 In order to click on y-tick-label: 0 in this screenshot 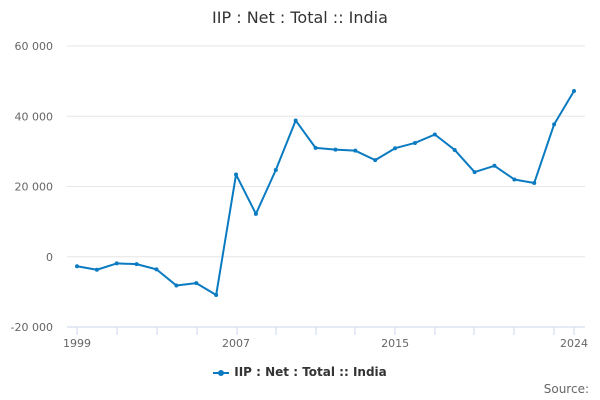, I will do `click(49, 257)`.